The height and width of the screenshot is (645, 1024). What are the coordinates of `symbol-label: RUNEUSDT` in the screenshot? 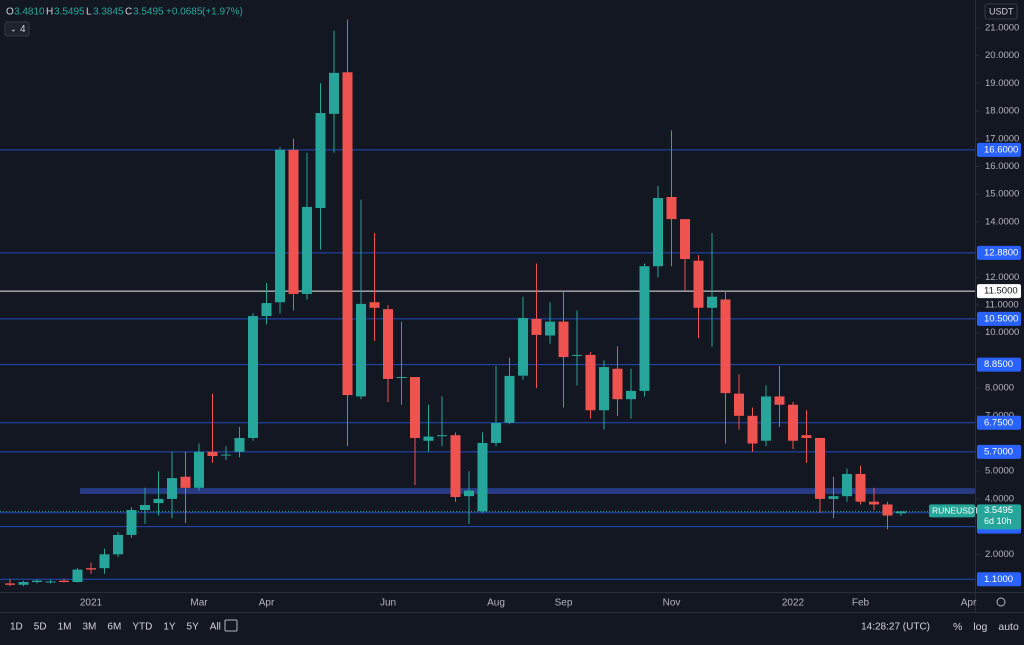 It's located at (955, 511).